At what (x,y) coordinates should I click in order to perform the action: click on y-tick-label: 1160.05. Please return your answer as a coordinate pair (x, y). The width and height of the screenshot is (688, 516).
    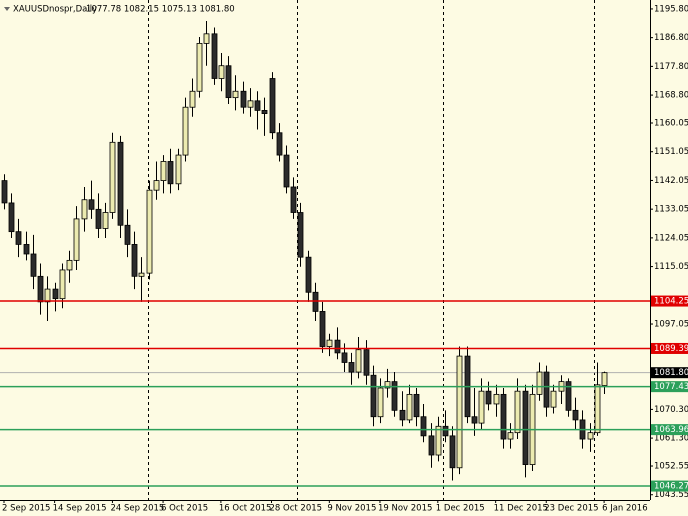
    Looking at the image, I should click on (671, 124).